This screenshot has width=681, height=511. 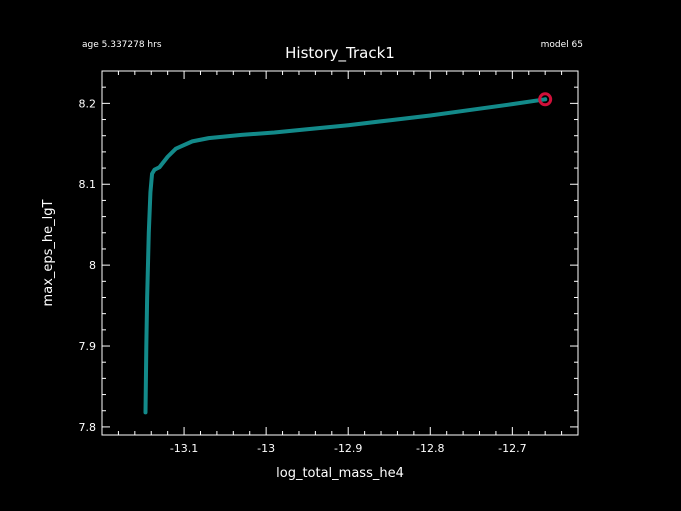 I want to click on chart-title: History_Track1, so click(x=340, y=53).